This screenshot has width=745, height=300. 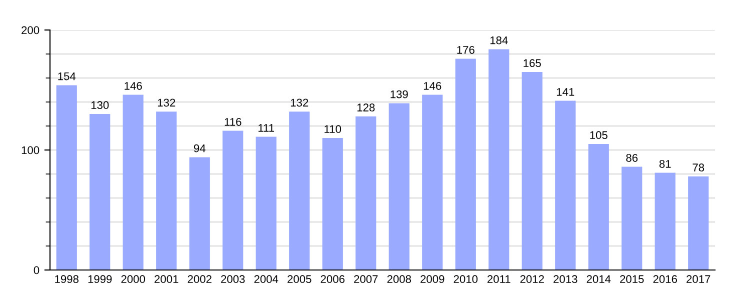 What do you see at coordinates (31, 30) in the screenshot?
I see `y-tick-label: 200` at bounding box center [31, 30].